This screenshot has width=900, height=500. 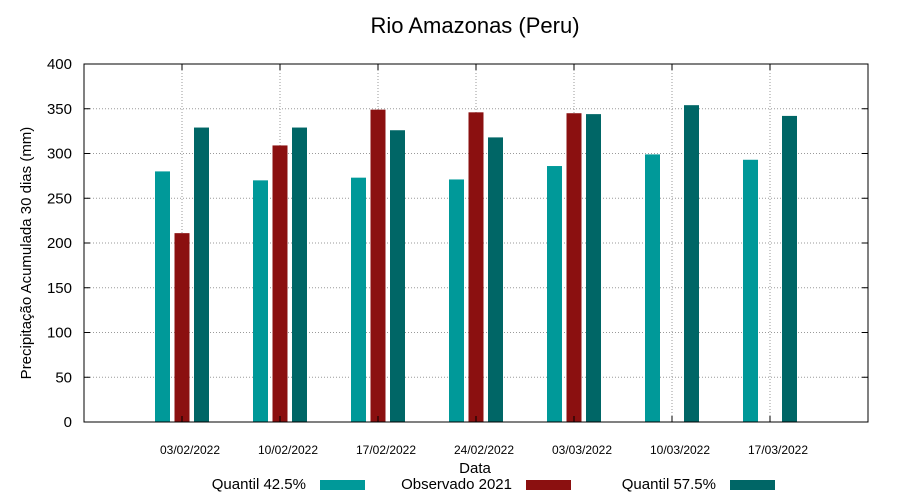 I want to click on x-tick-label: 03/03/2022, so click(x=582, y=450).